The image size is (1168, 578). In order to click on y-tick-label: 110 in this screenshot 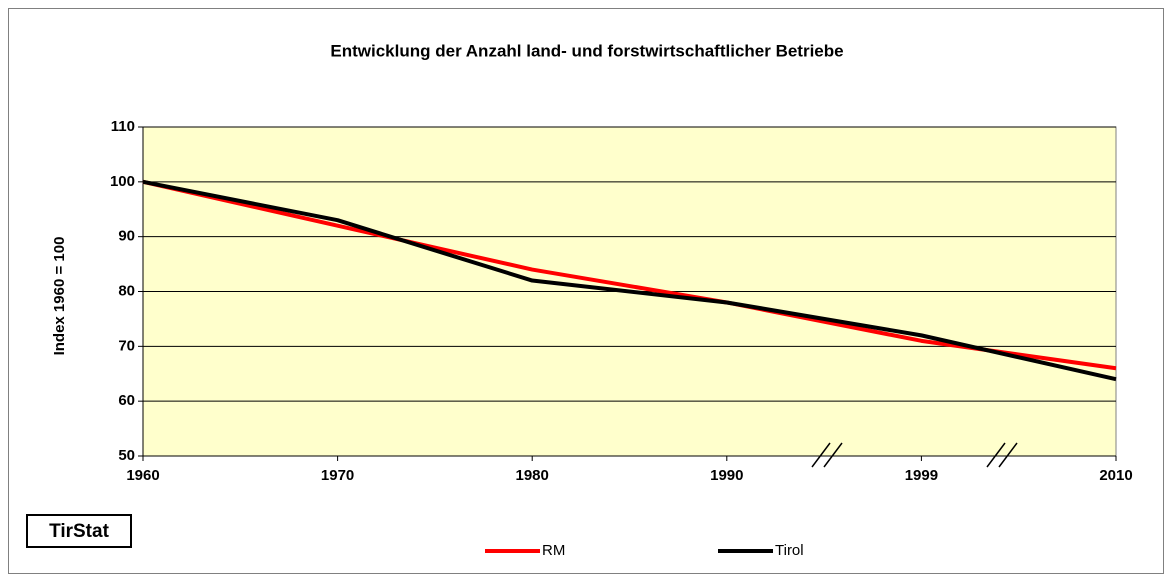, I will do `click(123, 126)`.